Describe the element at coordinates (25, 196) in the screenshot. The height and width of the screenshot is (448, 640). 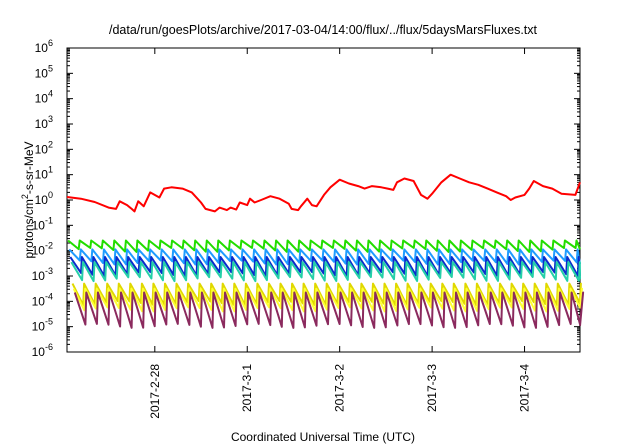
I see `y-label-superscript: 2` at that location.